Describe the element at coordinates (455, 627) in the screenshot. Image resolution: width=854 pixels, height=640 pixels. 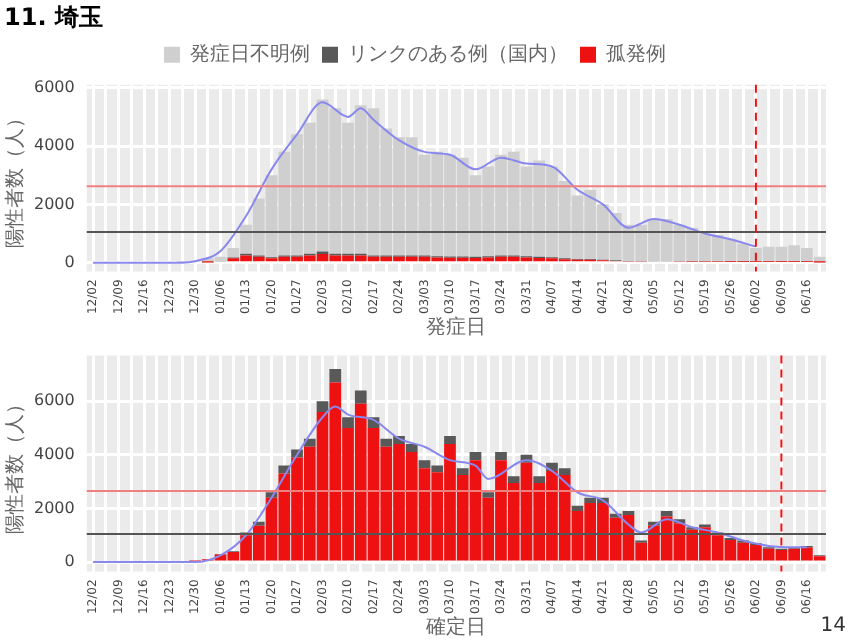
I see `x-axis-title: 確定日` at that location.